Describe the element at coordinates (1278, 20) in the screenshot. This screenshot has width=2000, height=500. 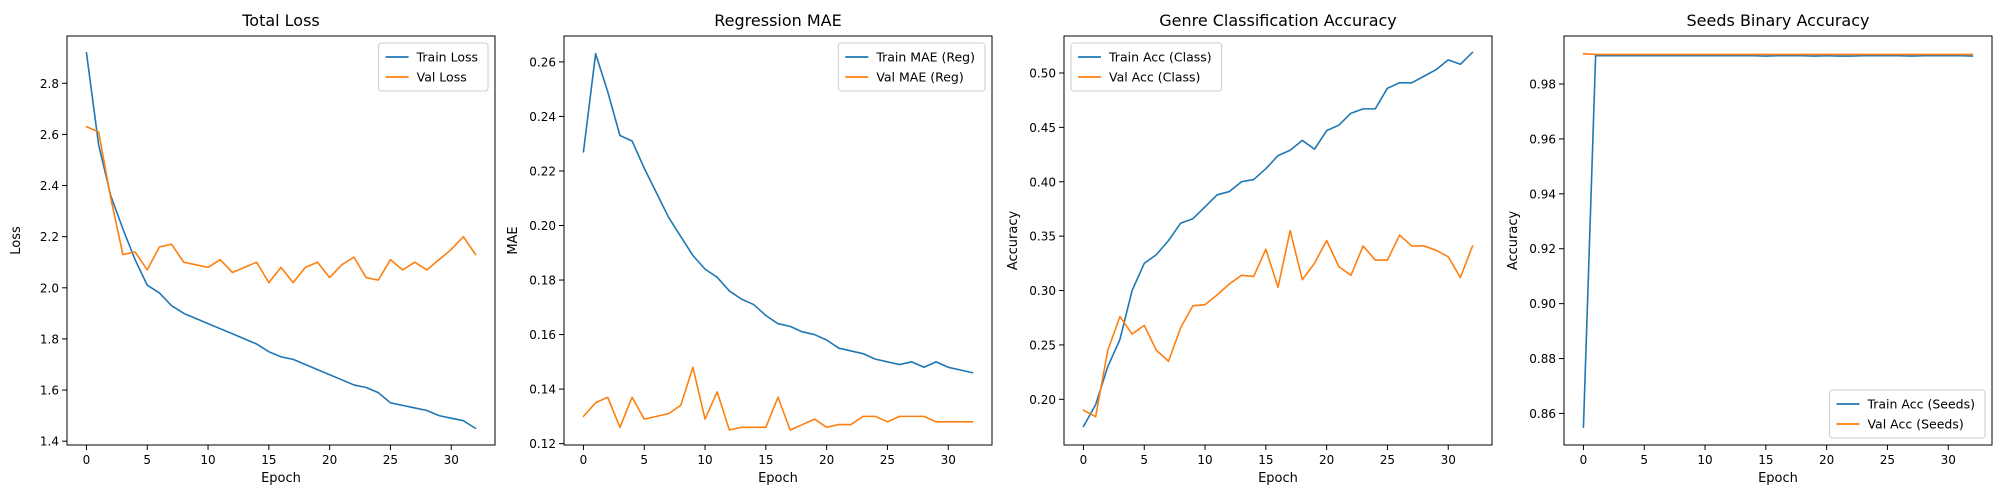
I see `chart-title: Genre Classification Accuracy` at that location.